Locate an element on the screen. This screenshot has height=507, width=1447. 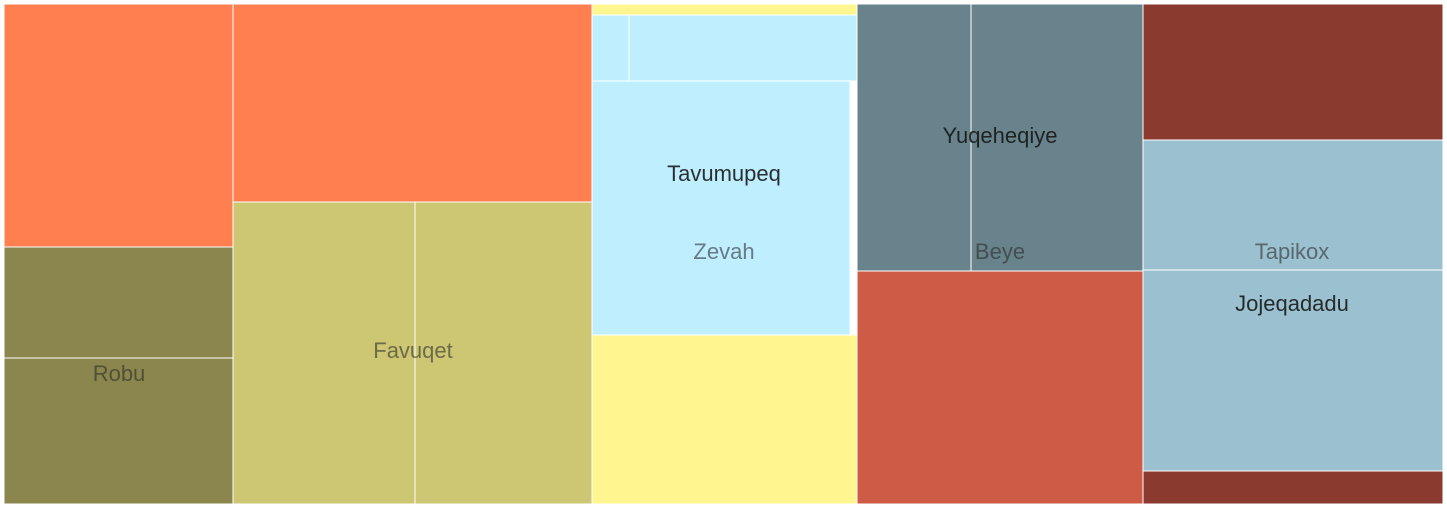
group-label-tapikox: Tapikox is located at coordinates (1292, 251).